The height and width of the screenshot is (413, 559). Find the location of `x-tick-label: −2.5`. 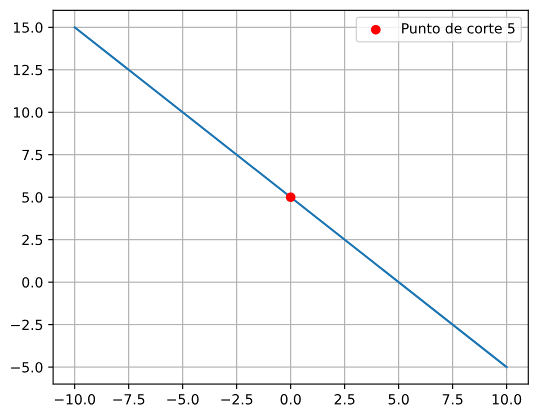

x-tick-label: −2.5 is located at coordinates (236, 399).